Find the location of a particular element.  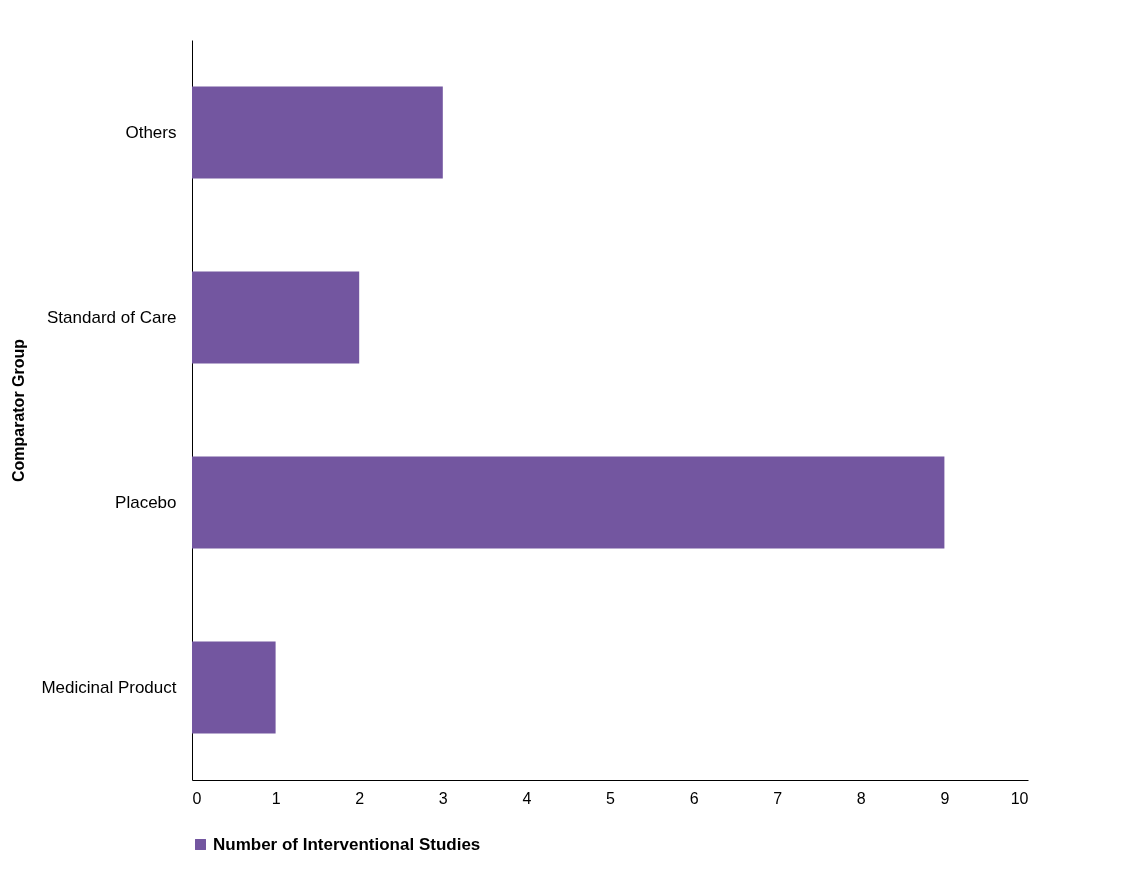

x-tick-label: 4 is located at coordinates (527, 798).